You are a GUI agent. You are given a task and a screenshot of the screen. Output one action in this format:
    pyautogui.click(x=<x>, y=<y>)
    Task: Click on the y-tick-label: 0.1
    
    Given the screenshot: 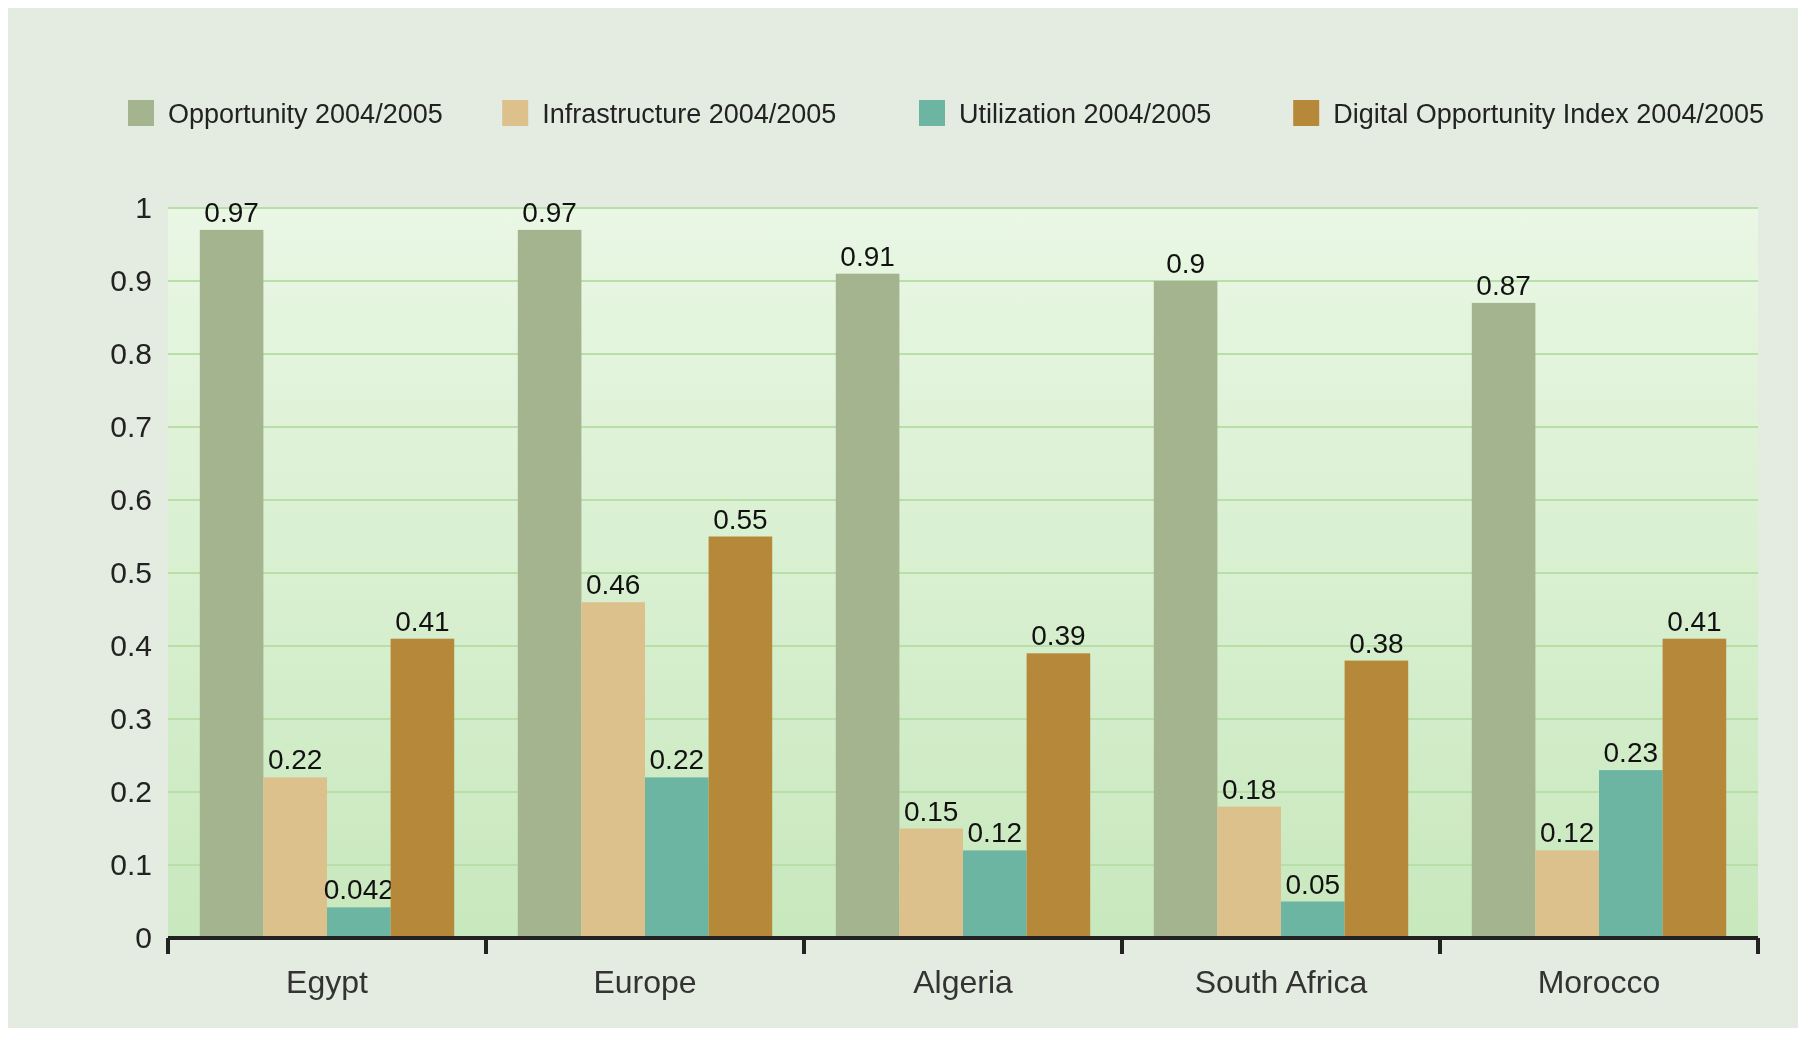 What is the action you would take?
    pyautogui.click(x=131, y=864)
    